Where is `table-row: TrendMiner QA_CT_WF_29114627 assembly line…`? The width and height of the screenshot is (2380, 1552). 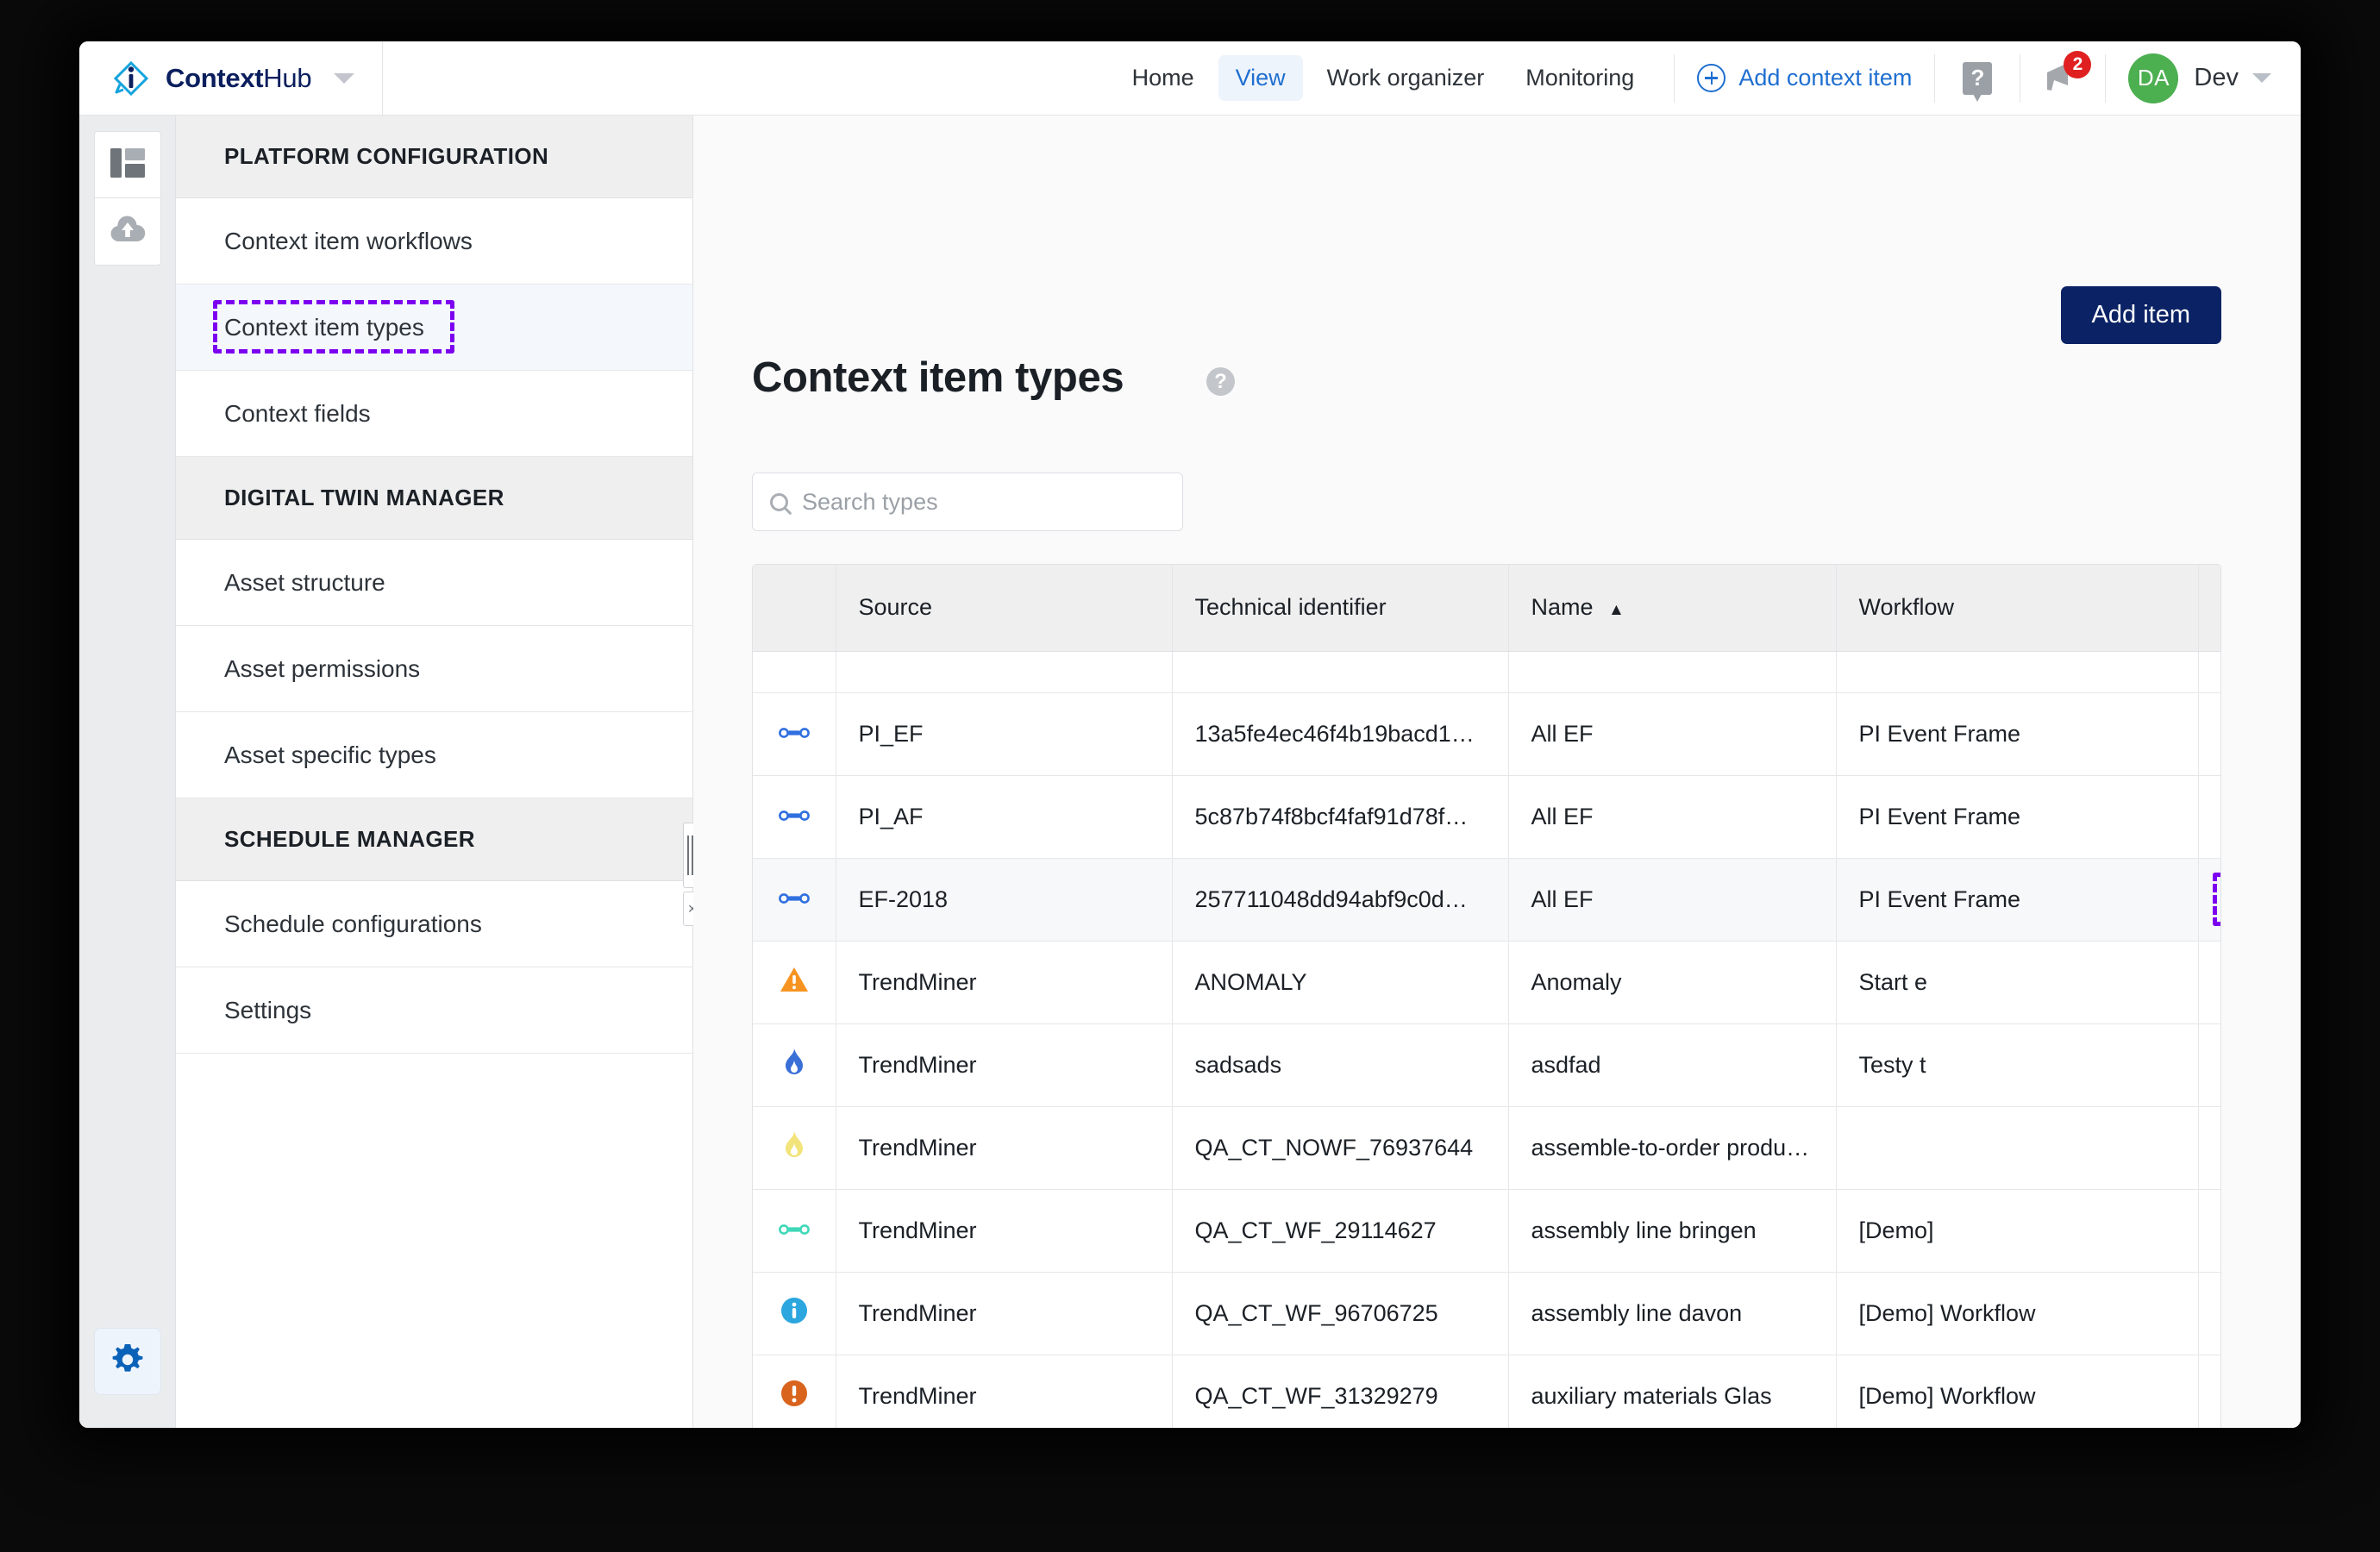 table-row: TrendMiner QA_CT_WF_29114627 assembly line… is located at coordinates (1487, 1231).